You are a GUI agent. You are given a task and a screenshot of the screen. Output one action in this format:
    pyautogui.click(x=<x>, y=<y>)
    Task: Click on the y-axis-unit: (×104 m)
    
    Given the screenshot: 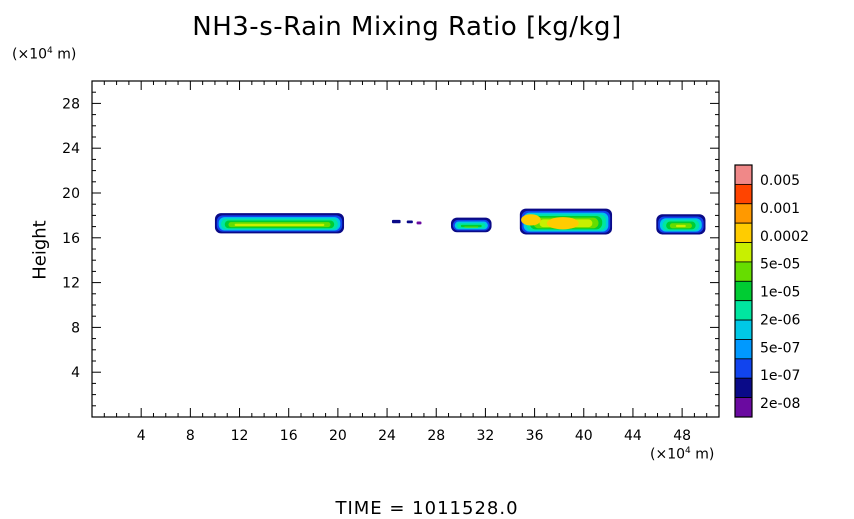 What is the action you would take?
    pyautogui.click(x=44, y=54)
    